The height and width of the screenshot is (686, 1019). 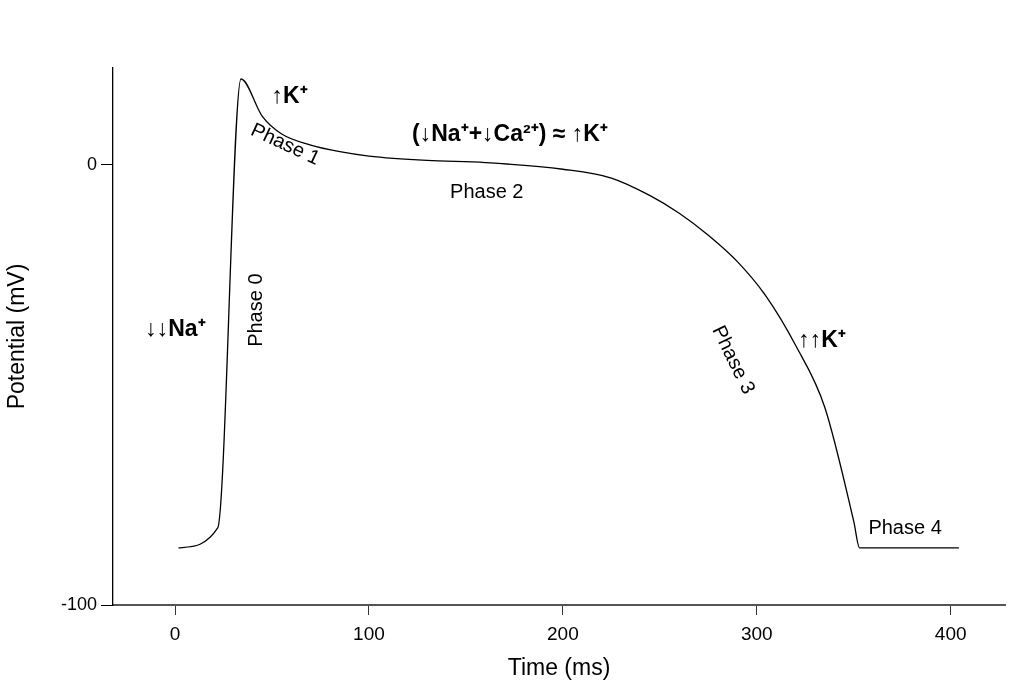 What do you see at coordinates (487, 190) in the screenshot?
I see `annotation: Phase 2` at bounding box center [487, 190].